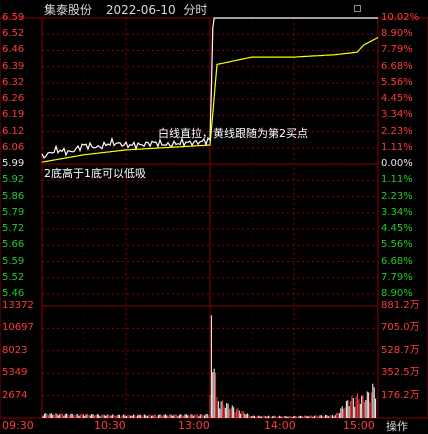 The width and height of the screenshot is (428, 434). What do you see at coordinates (359, 425) in the screenshot?
I see `time-tick-label: 15:00` at bounding box center [359, 425].